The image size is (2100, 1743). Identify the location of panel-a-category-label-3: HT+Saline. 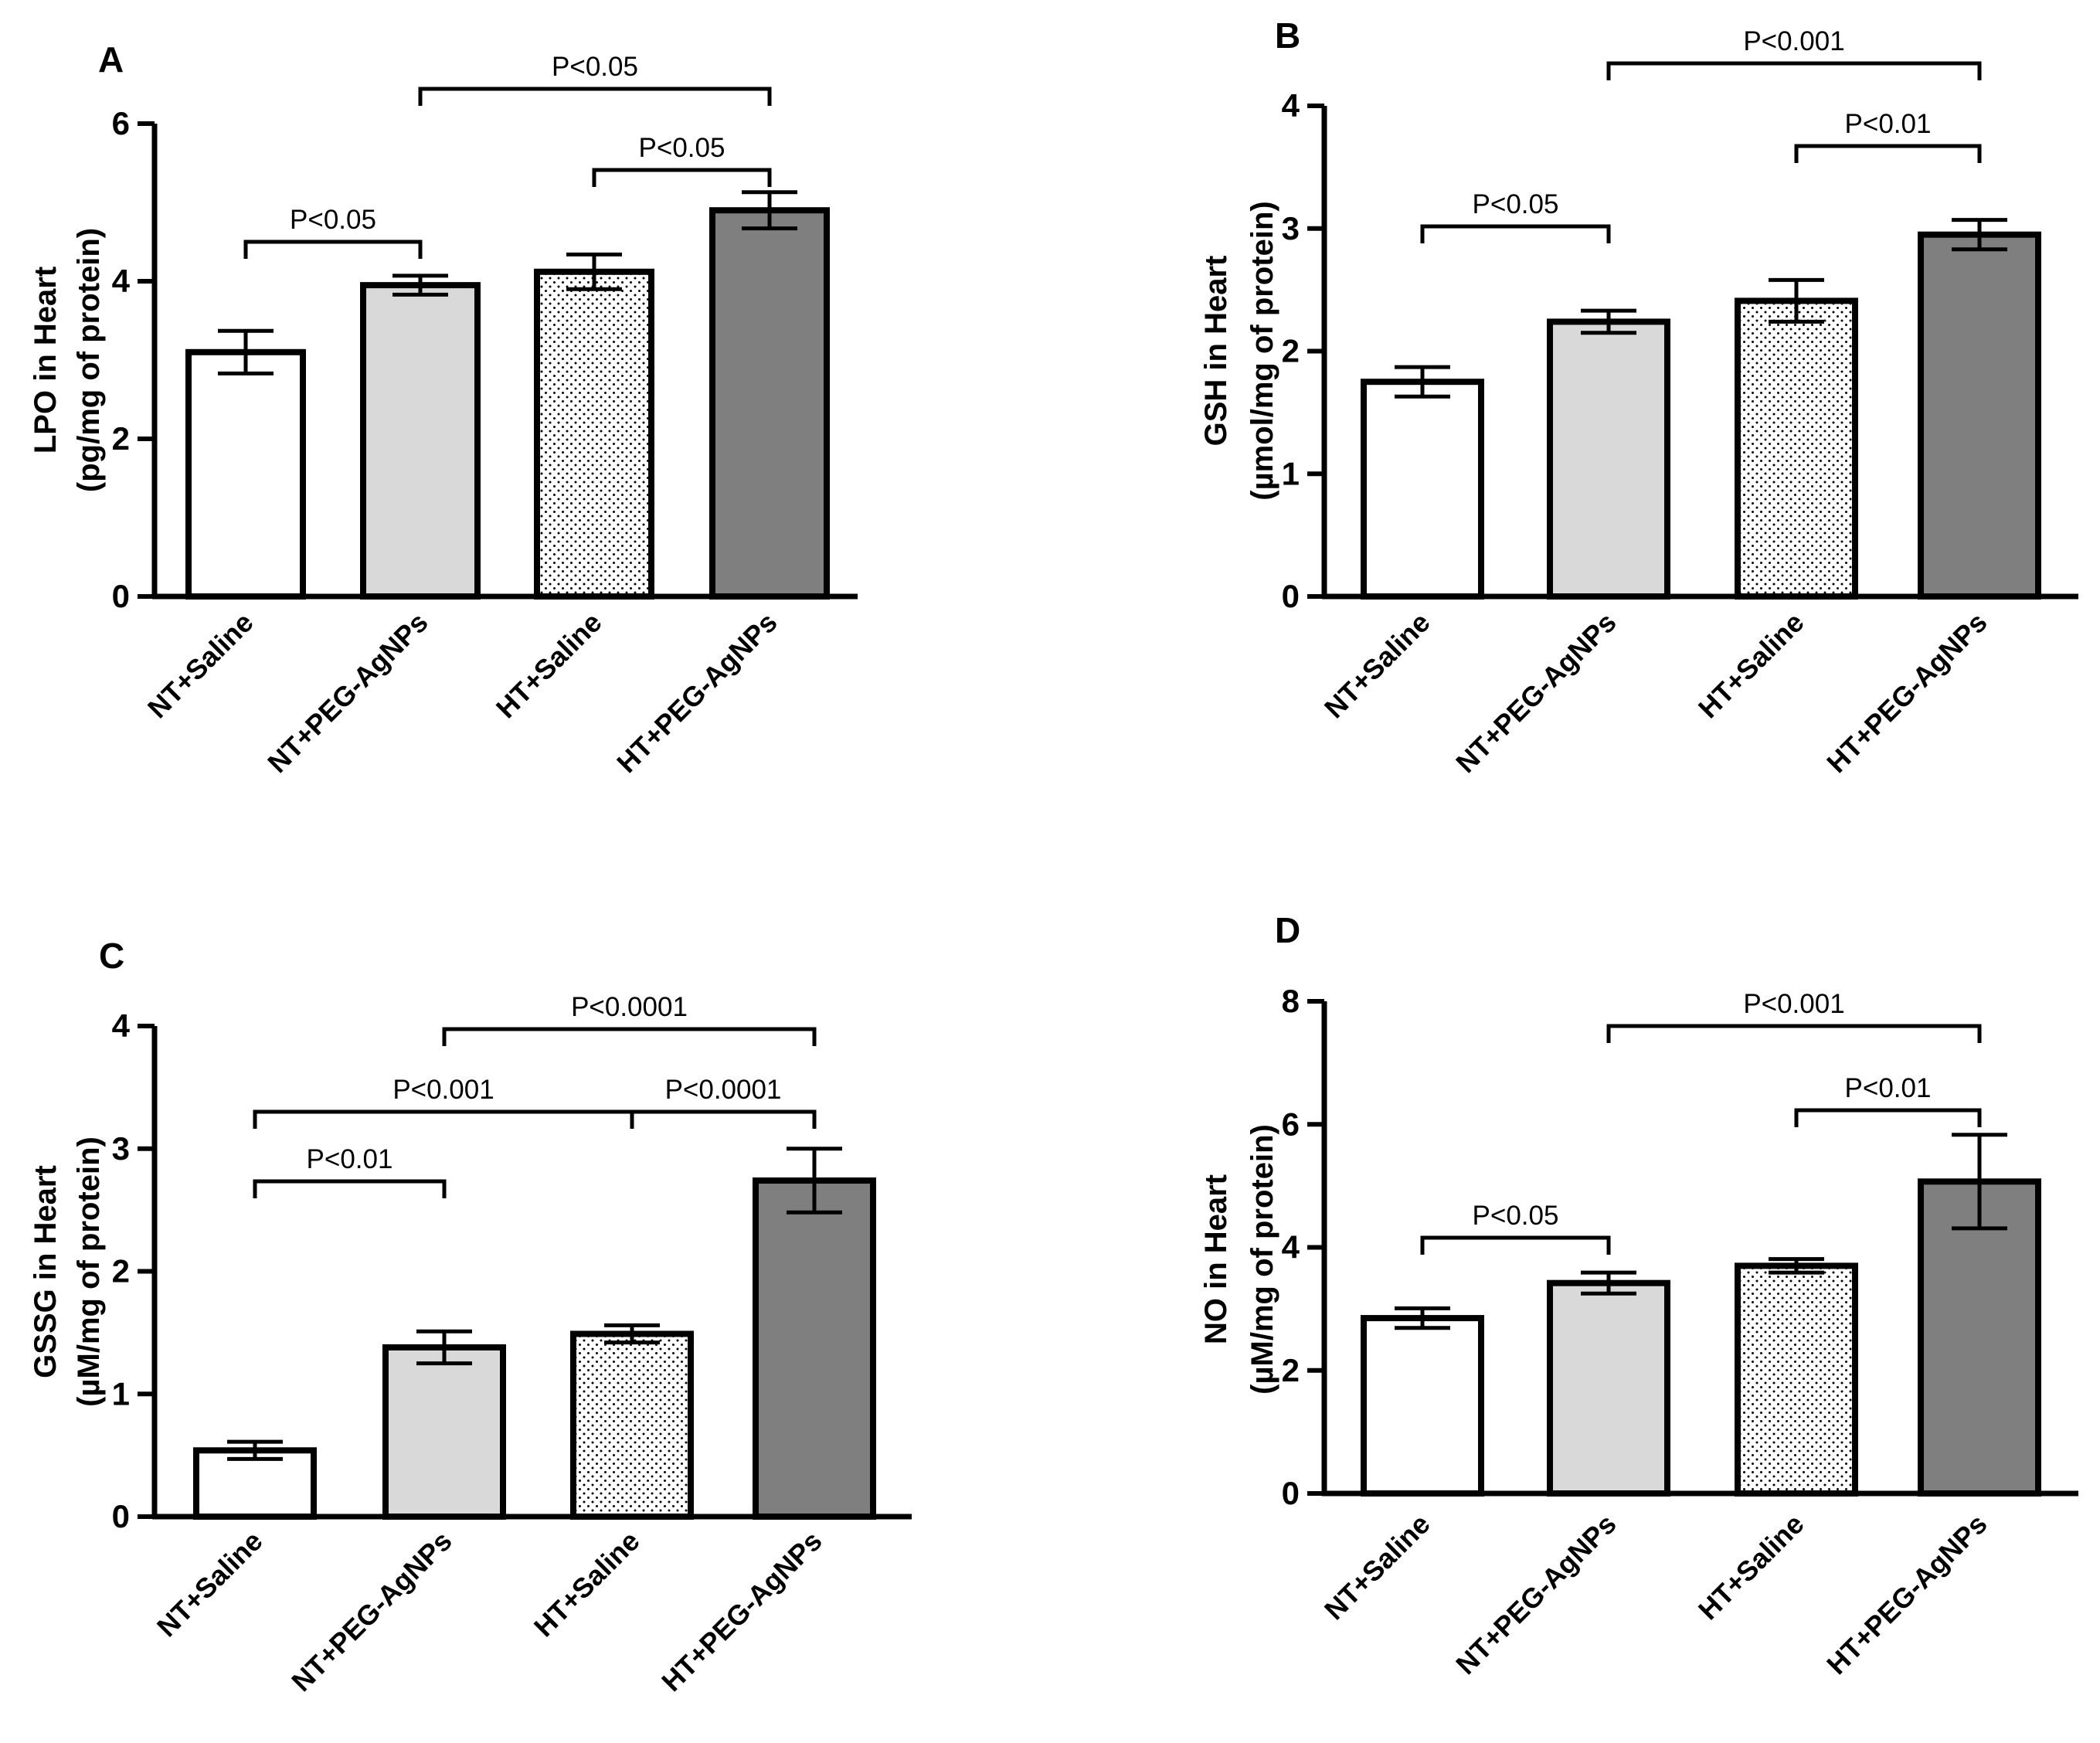
(549, 666).